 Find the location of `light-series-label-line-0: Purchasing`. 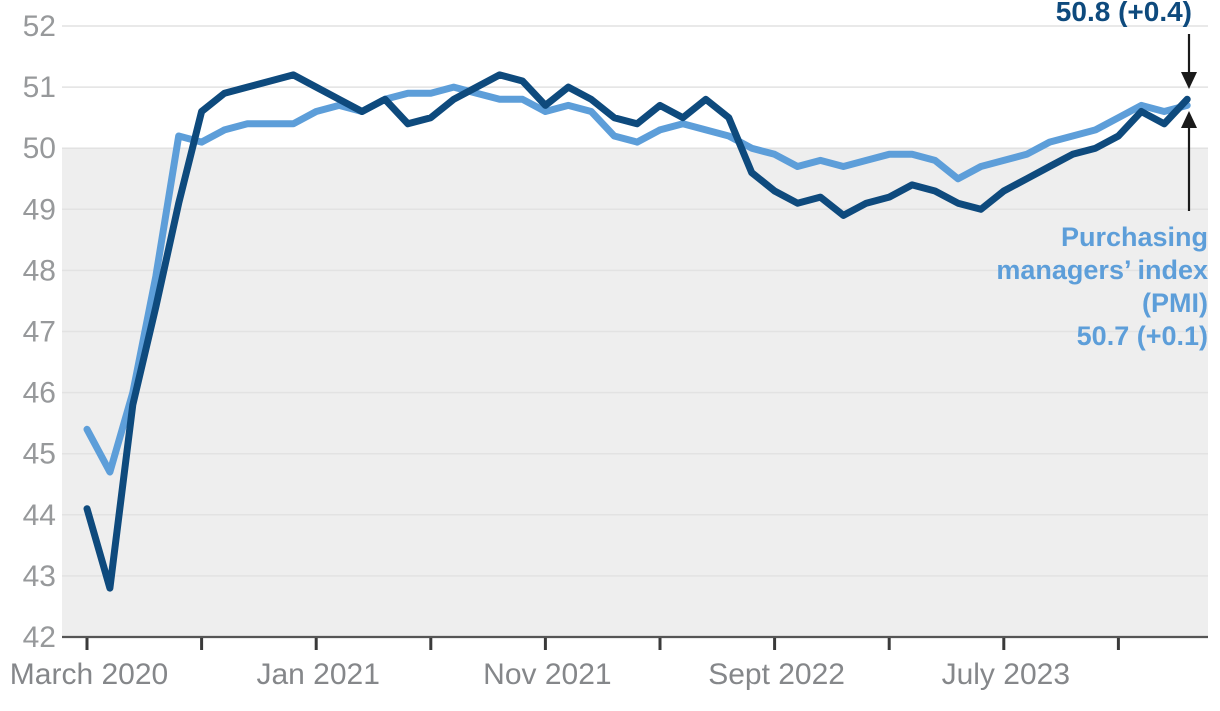

light-series-label-line-0: Purchasing is located at coordinates (1134, 237).